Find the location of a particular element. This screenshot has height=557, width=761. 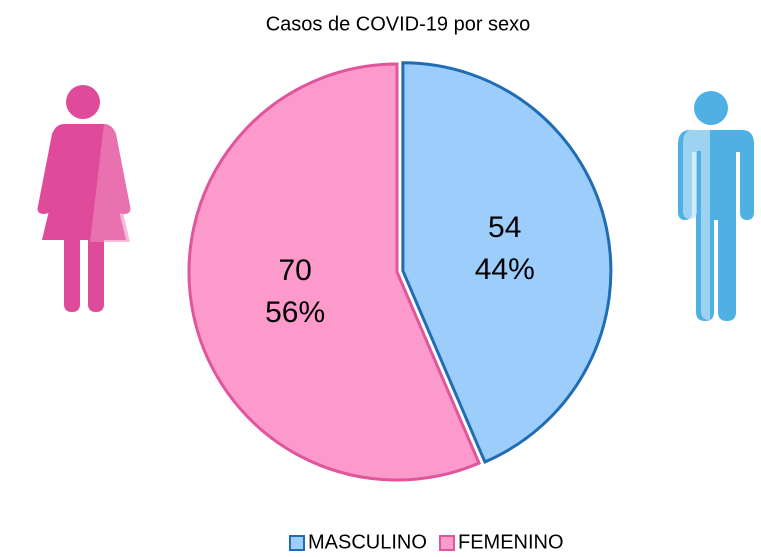

legend-label: MASCULINO is located at coordinates (367, 542).